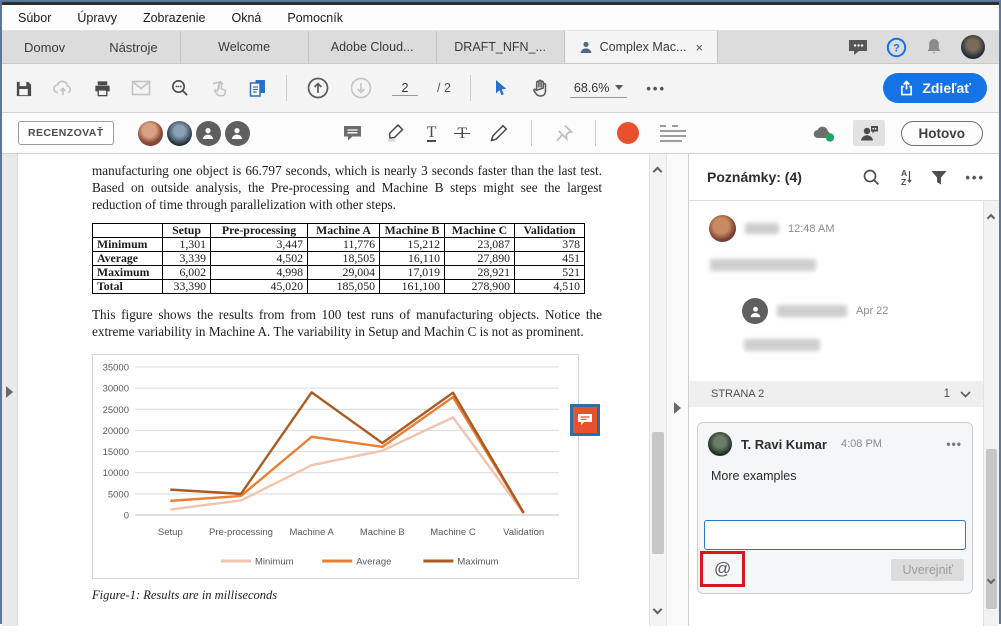 This screenshot has width=1001, height=639. Describe the element at coordinates (641, 47) in the screenshot. I see `tab-complex-active: Complex Mac... ×` at that location.